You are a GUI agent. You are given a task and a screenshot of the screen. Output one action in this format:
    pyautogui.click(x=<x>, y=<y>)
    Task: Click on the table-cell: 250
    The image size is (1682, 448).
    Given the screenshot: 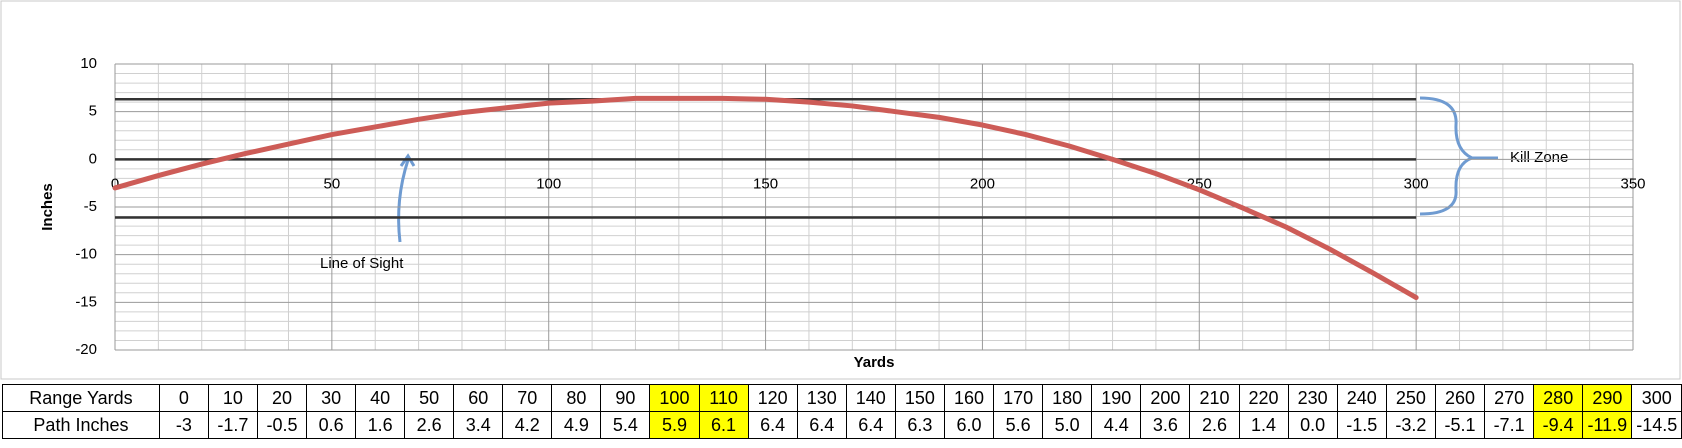 What is the action you would take?
    pyautogui.click(x=1410, y=398)
    